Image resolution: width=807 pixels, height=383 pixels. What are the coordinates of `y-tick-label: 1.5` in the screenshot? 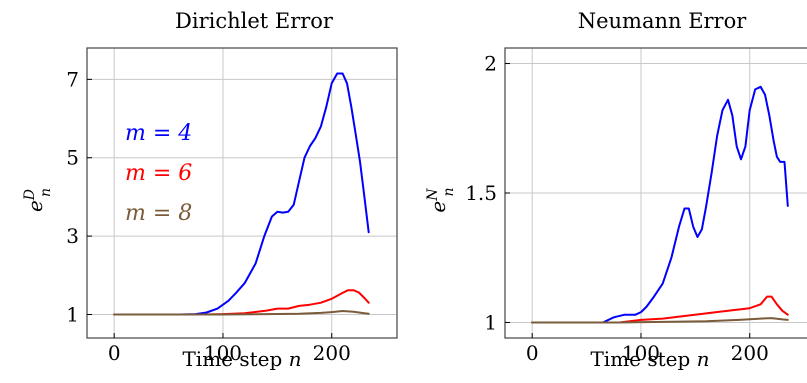 It's located at (481, 193).